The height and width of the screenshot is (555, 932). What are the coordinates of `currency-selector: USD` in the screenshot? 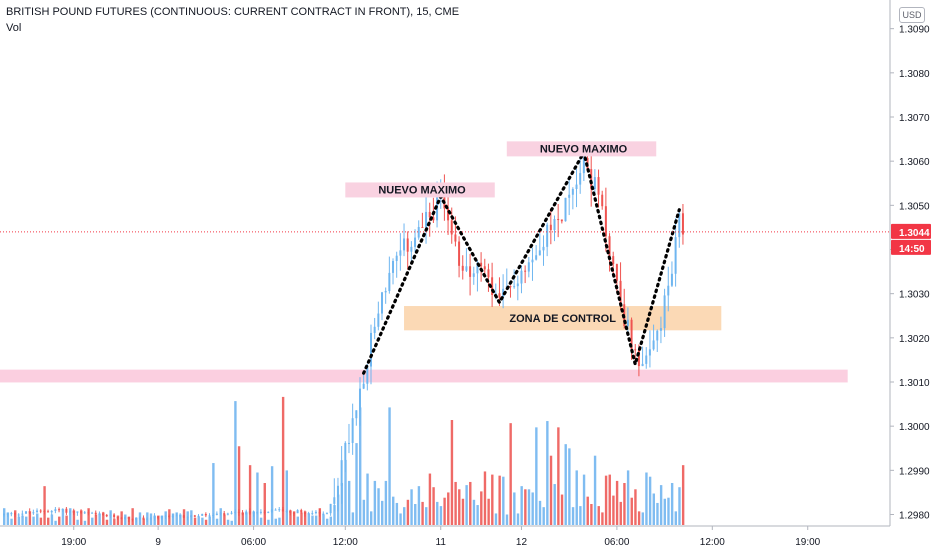 It's located at (912, 15).